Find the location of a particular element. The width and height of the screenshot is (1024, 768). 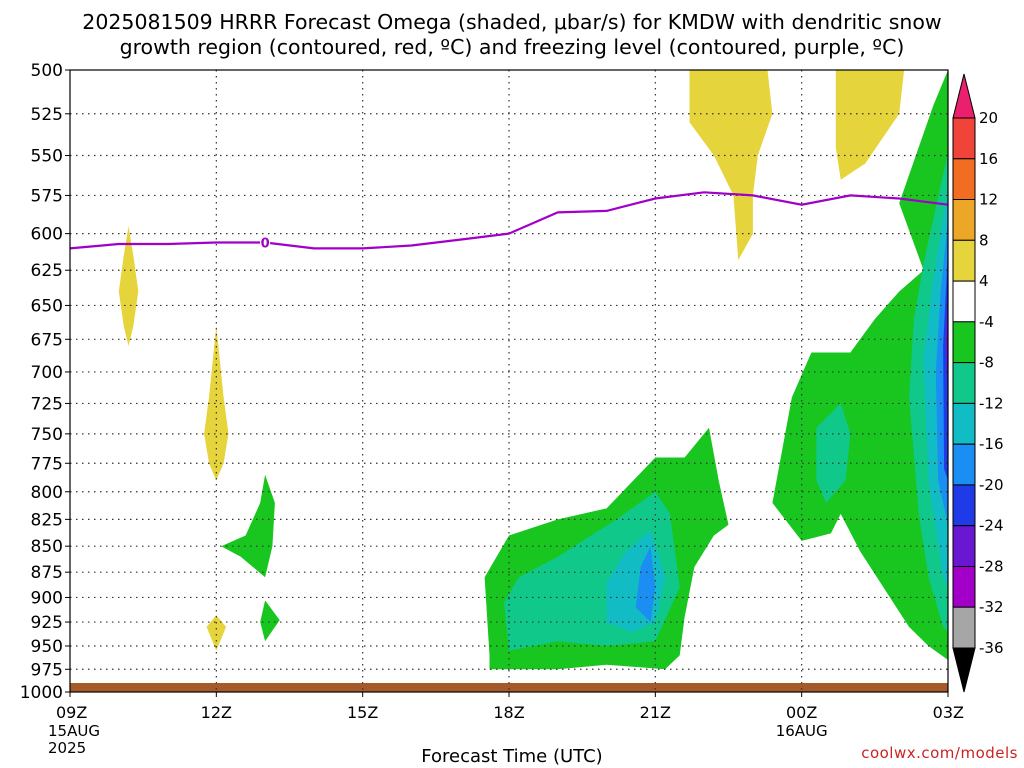

x-tick-sublabel: 2025 is located at coordinates (67, 748).